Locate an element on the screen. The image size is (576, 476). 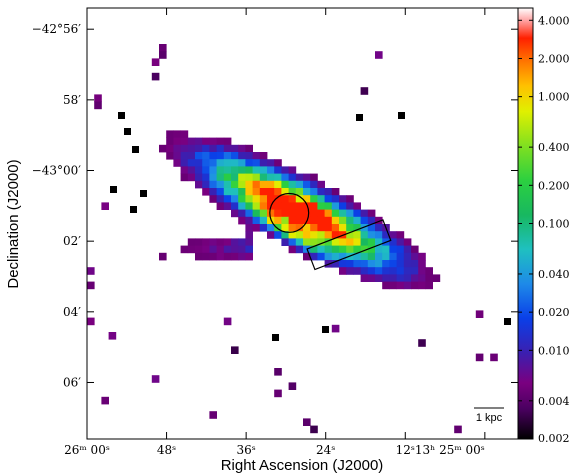
colorbar-tick-label: 1.000 is located at coordinates (554, 97).